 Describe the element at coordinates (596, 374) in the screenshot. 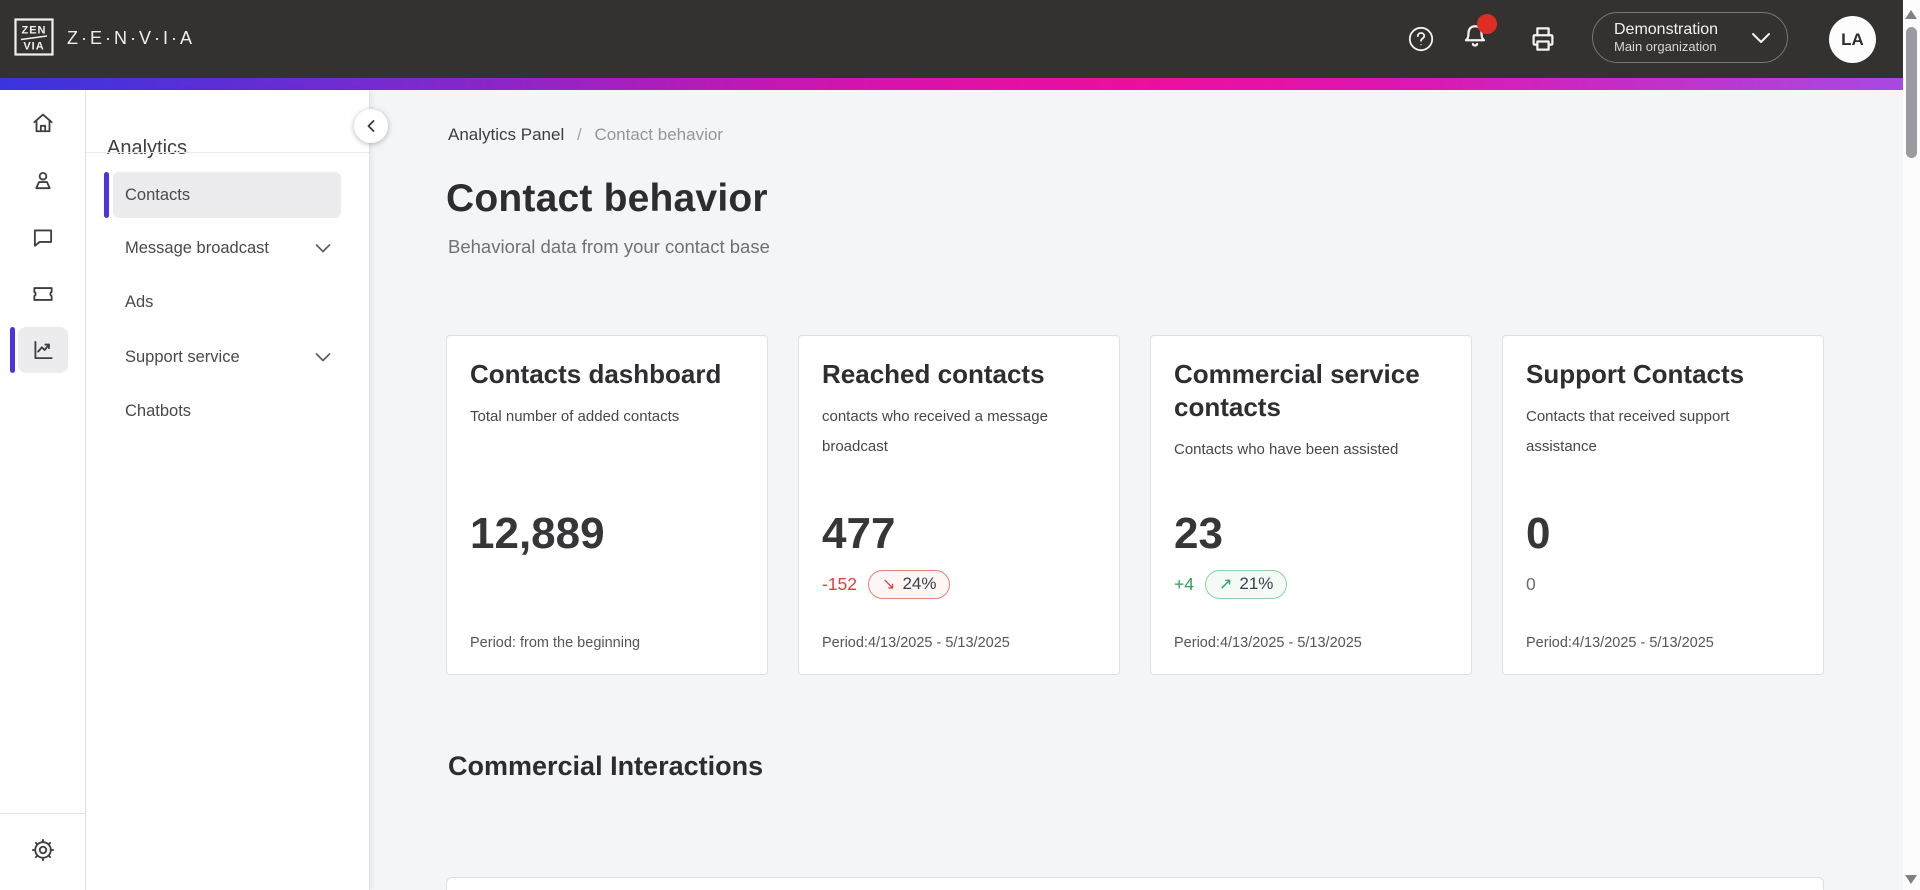

I see `card-title: Contacts dashboard` at that location.